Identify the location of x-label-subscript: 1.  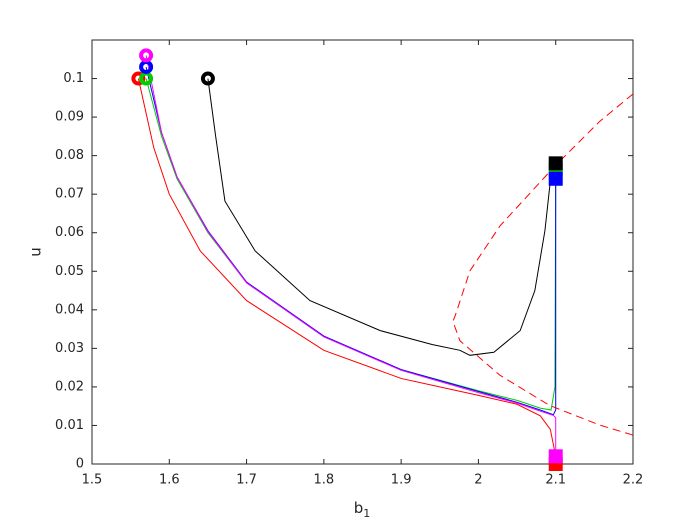
(366, 513).